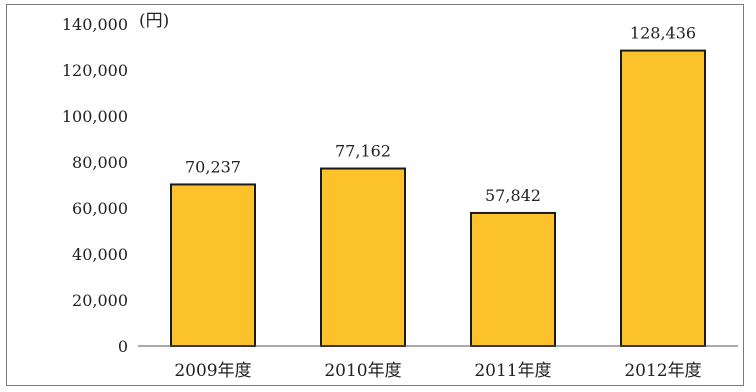 This screenshot has width=756, height=392. I want to click on category-label: 2011年度, so click(512, 371).